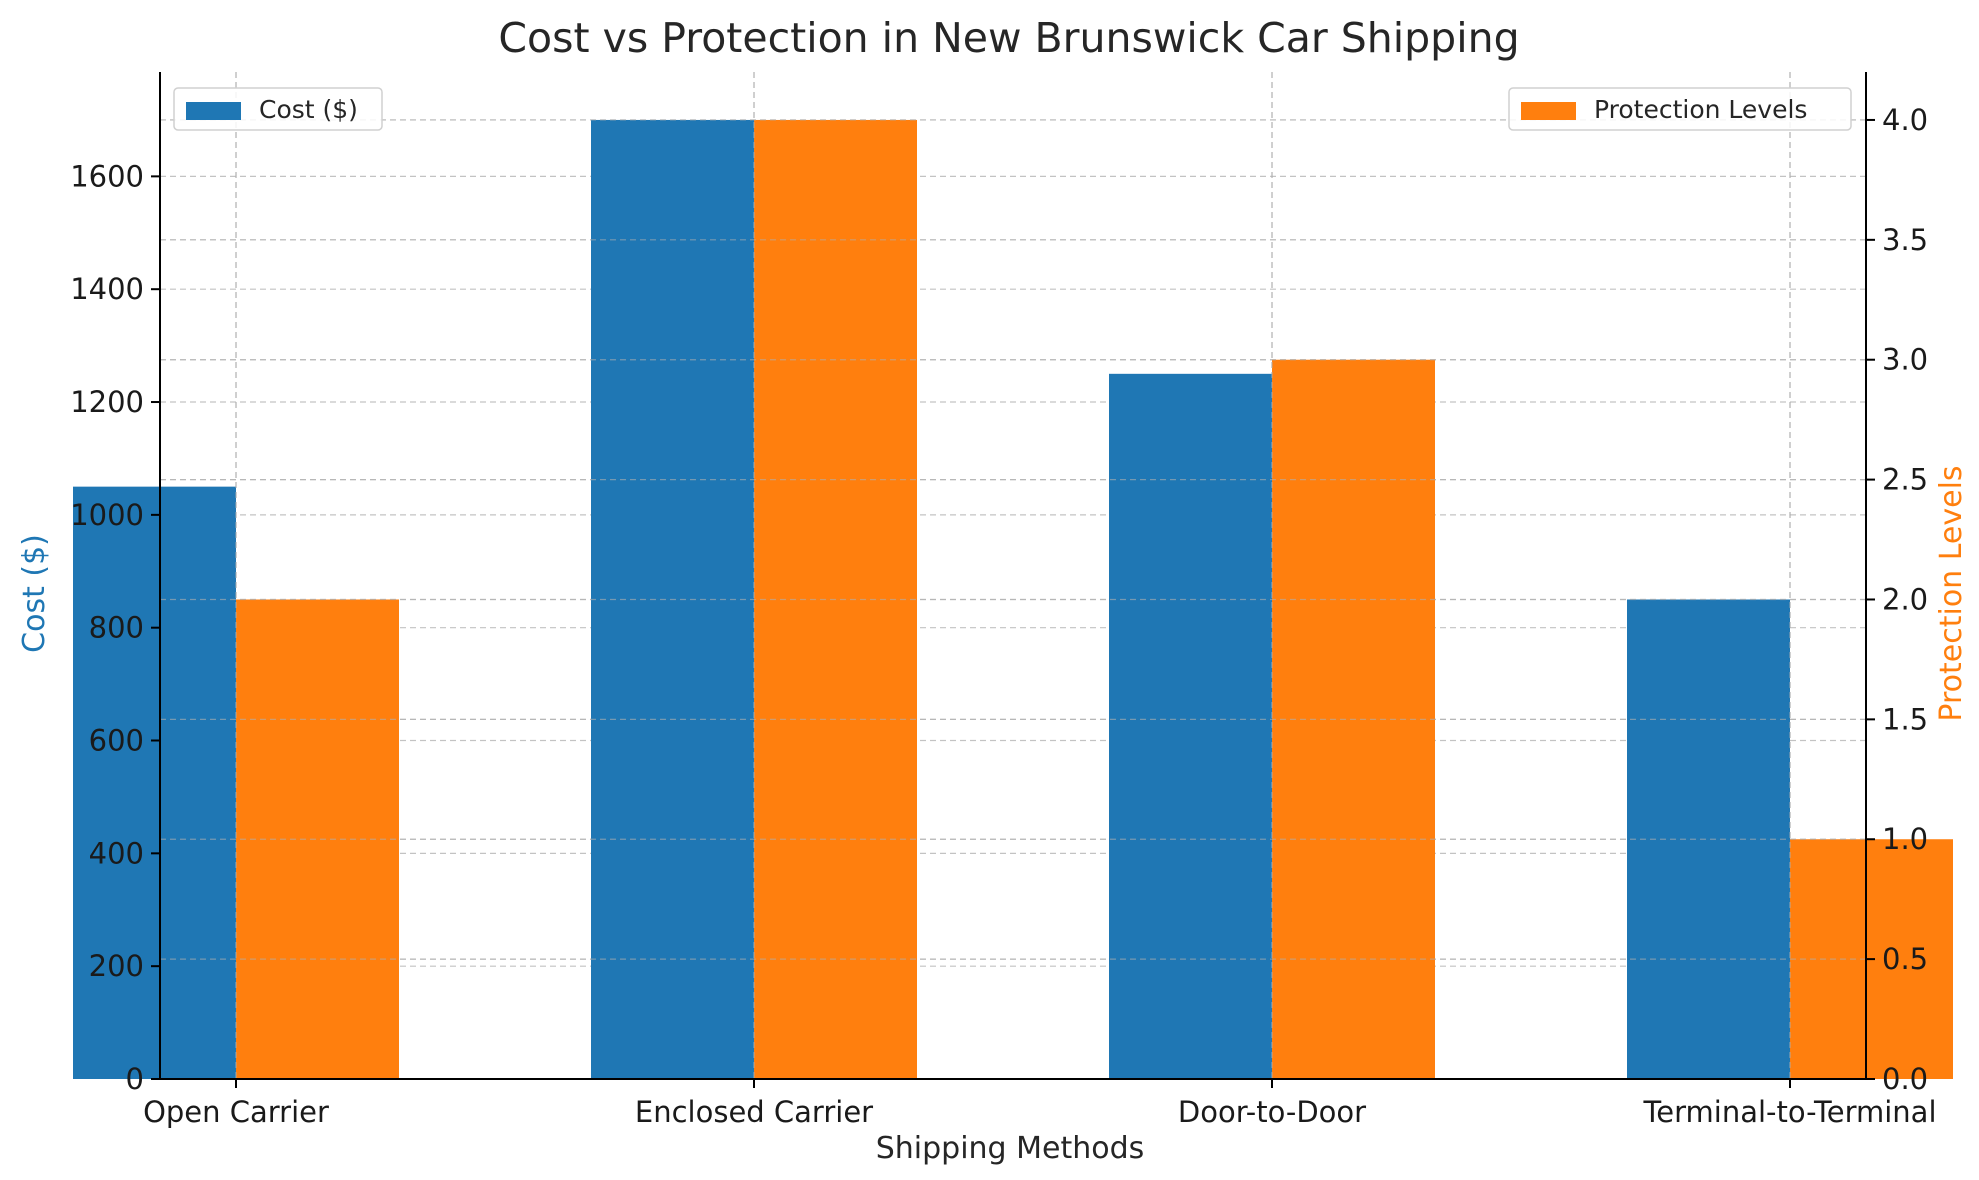 The image size is (1979, 1180). I want to click on right-axis-ticks: 0.0 0.5 1.0 1.5 2.0 2.5 3.0 3.5 4.0, so click(1897, 599).